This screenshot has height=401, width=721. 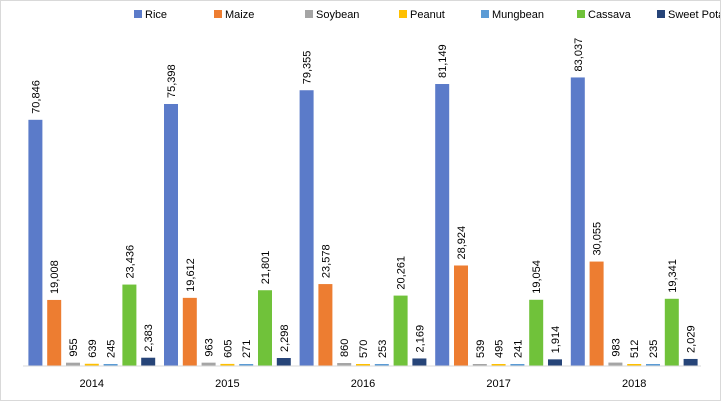 What do you see at coordinates (694, 15) in the screenshot?
I see `legend-label-sweet-potato: Sweet Potato` at bounding box center [694, 15].